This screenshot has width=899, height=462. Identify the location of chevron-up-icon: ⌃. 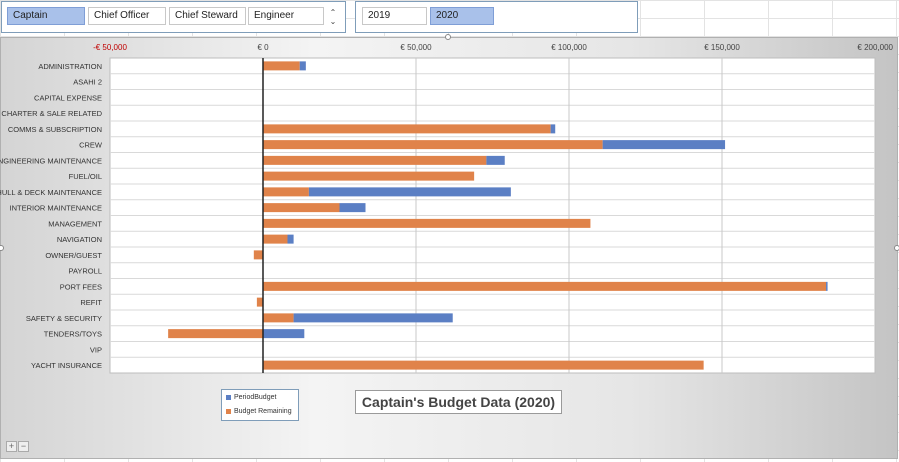
(333, 12).